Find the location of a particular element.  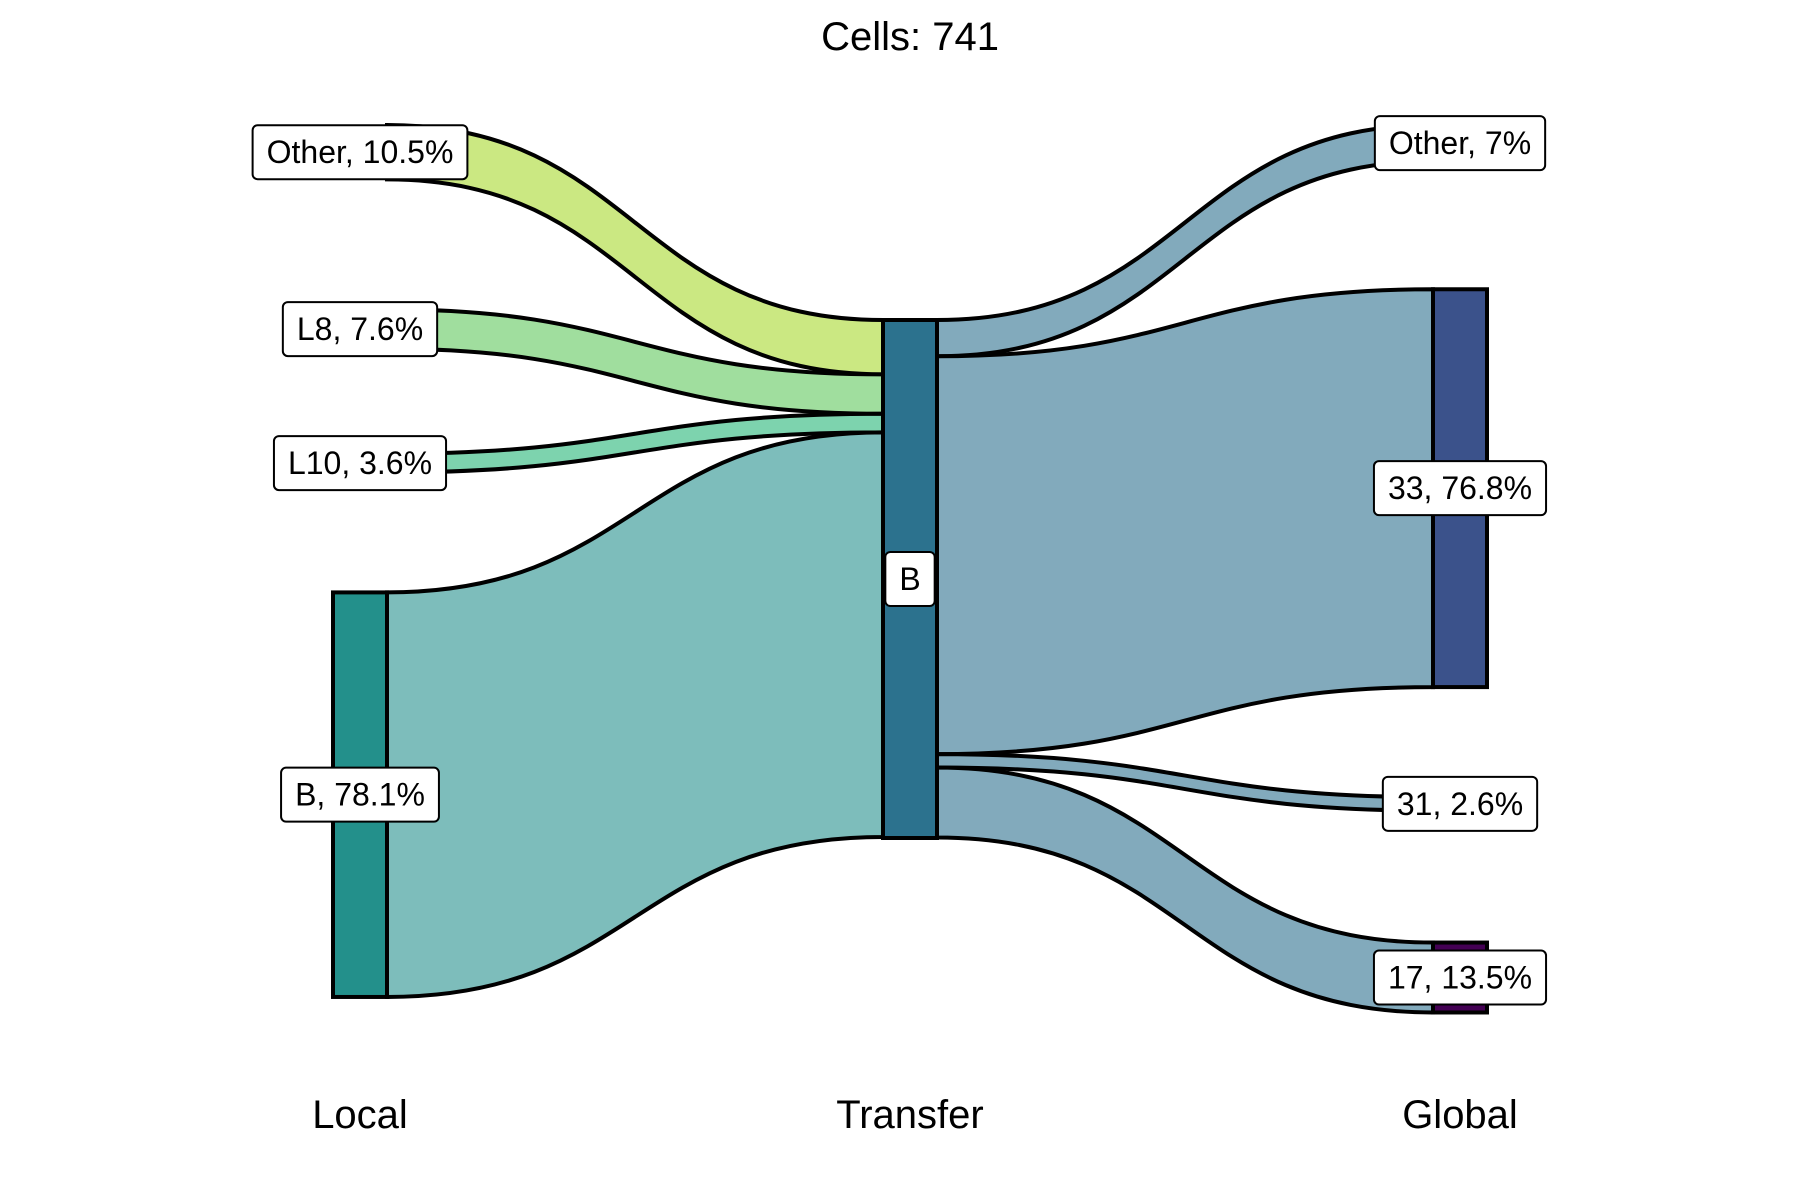

label-transfer-b: B is located at coordinates (910, 579).